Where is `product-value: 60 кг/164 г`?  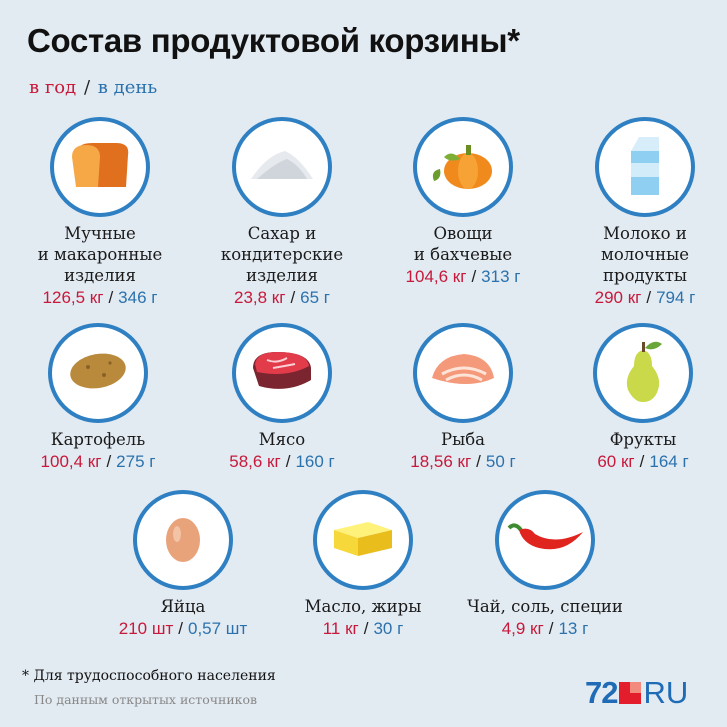 product-value: 60 кг/164 г is located at coordinates (635, 462).